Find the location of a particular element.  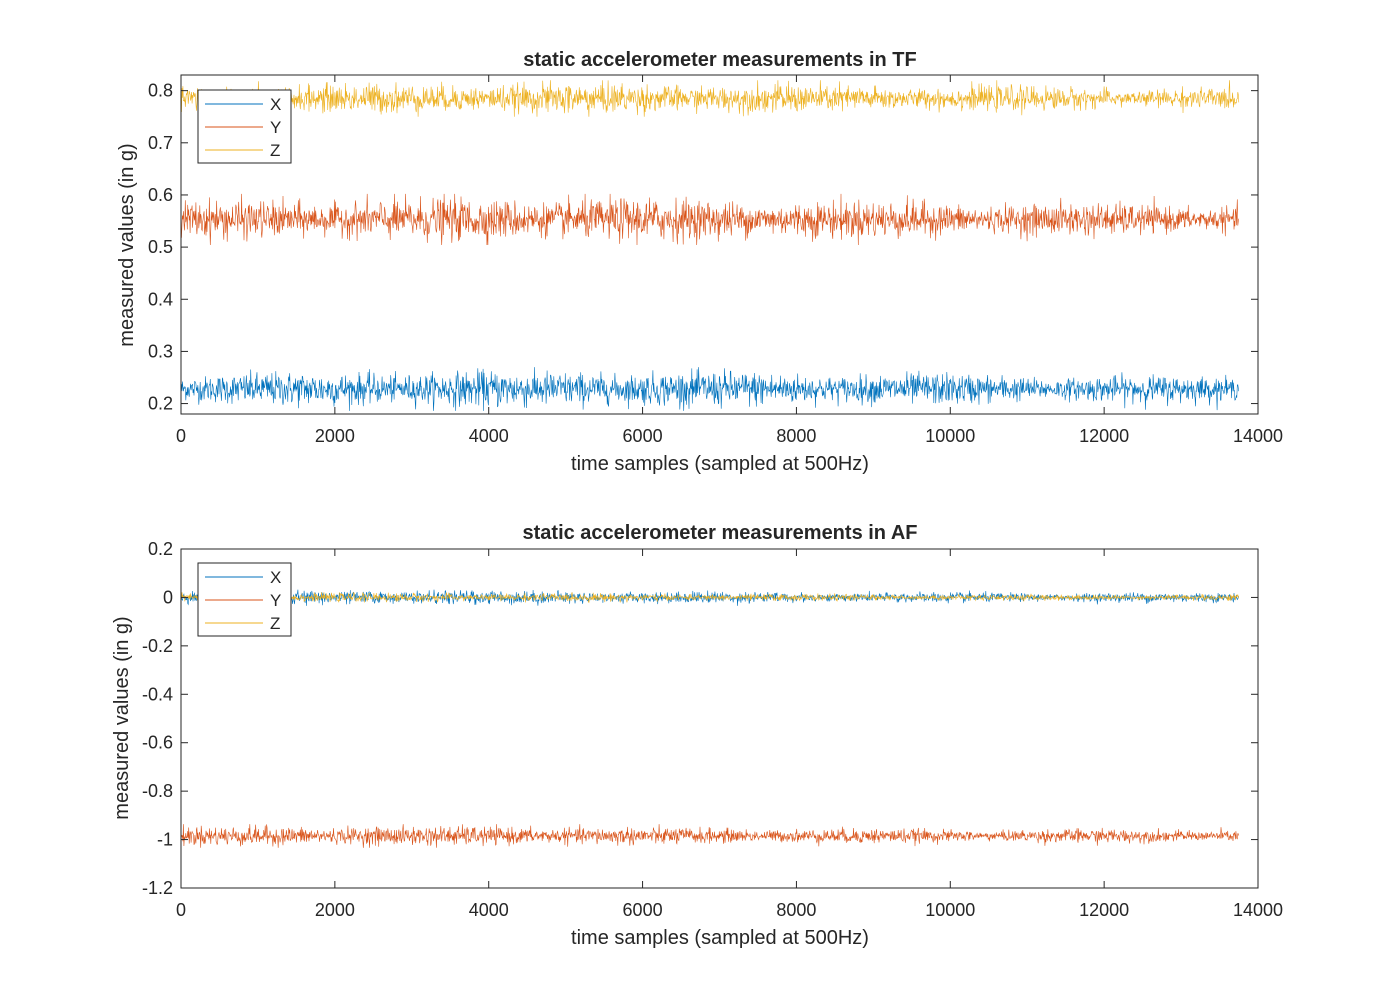

y-tick-label: 0.7 is located at coordinates (160, 143).